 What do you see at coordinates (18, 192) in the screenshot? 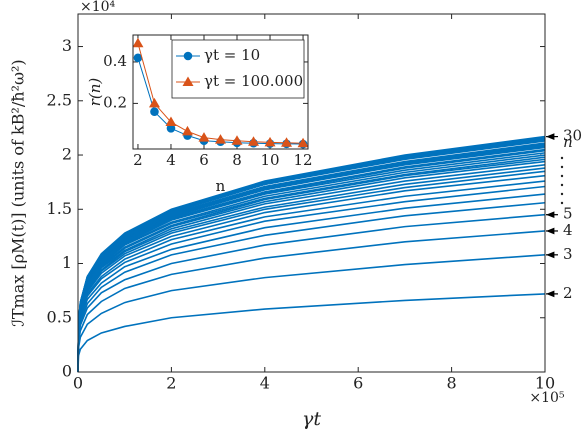
I see `y-axis-label: ℐTmax [ρM(t)] (units of kB²/ħ²ω²)` at bounding box center [18, 192].